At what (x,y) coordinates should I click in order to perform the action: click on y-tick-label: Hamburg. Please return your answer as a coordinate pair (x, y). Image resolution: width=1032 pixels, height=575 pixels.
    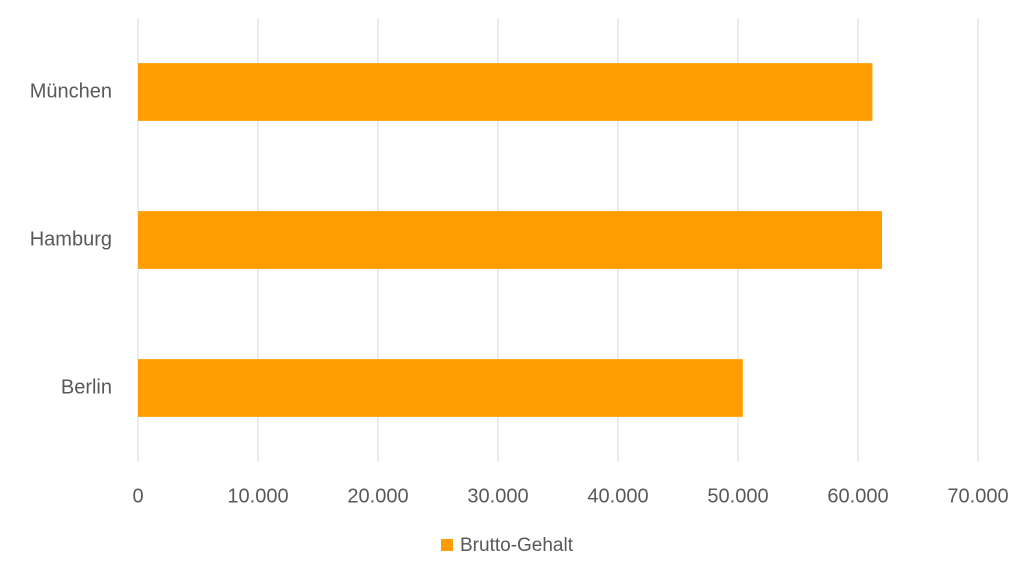
    Looking at the image, I should click on (71, 239).